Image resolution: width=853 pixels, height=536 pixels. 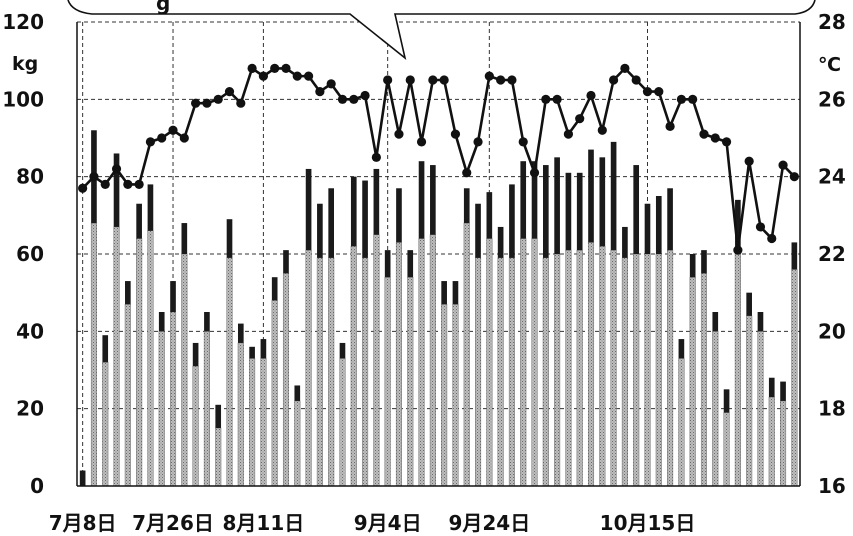 What do you see at coordinates (264, 523) in the screenshot?
I see `x-axis-tick-label: 8月11日` at bounding box center [264, 523].